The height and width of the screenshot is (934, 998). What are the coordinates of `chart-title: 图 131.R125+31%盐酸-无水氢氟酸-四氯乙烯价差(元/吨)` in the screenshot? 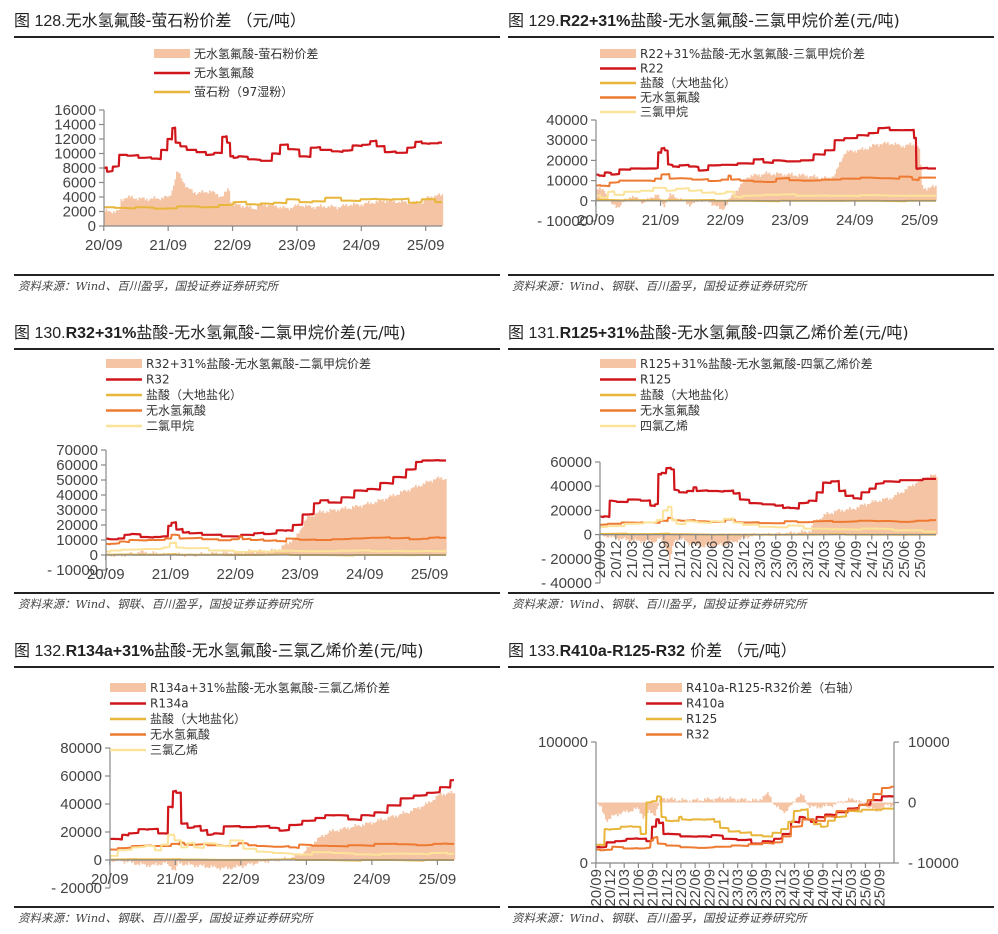 It's located at (708, 333).